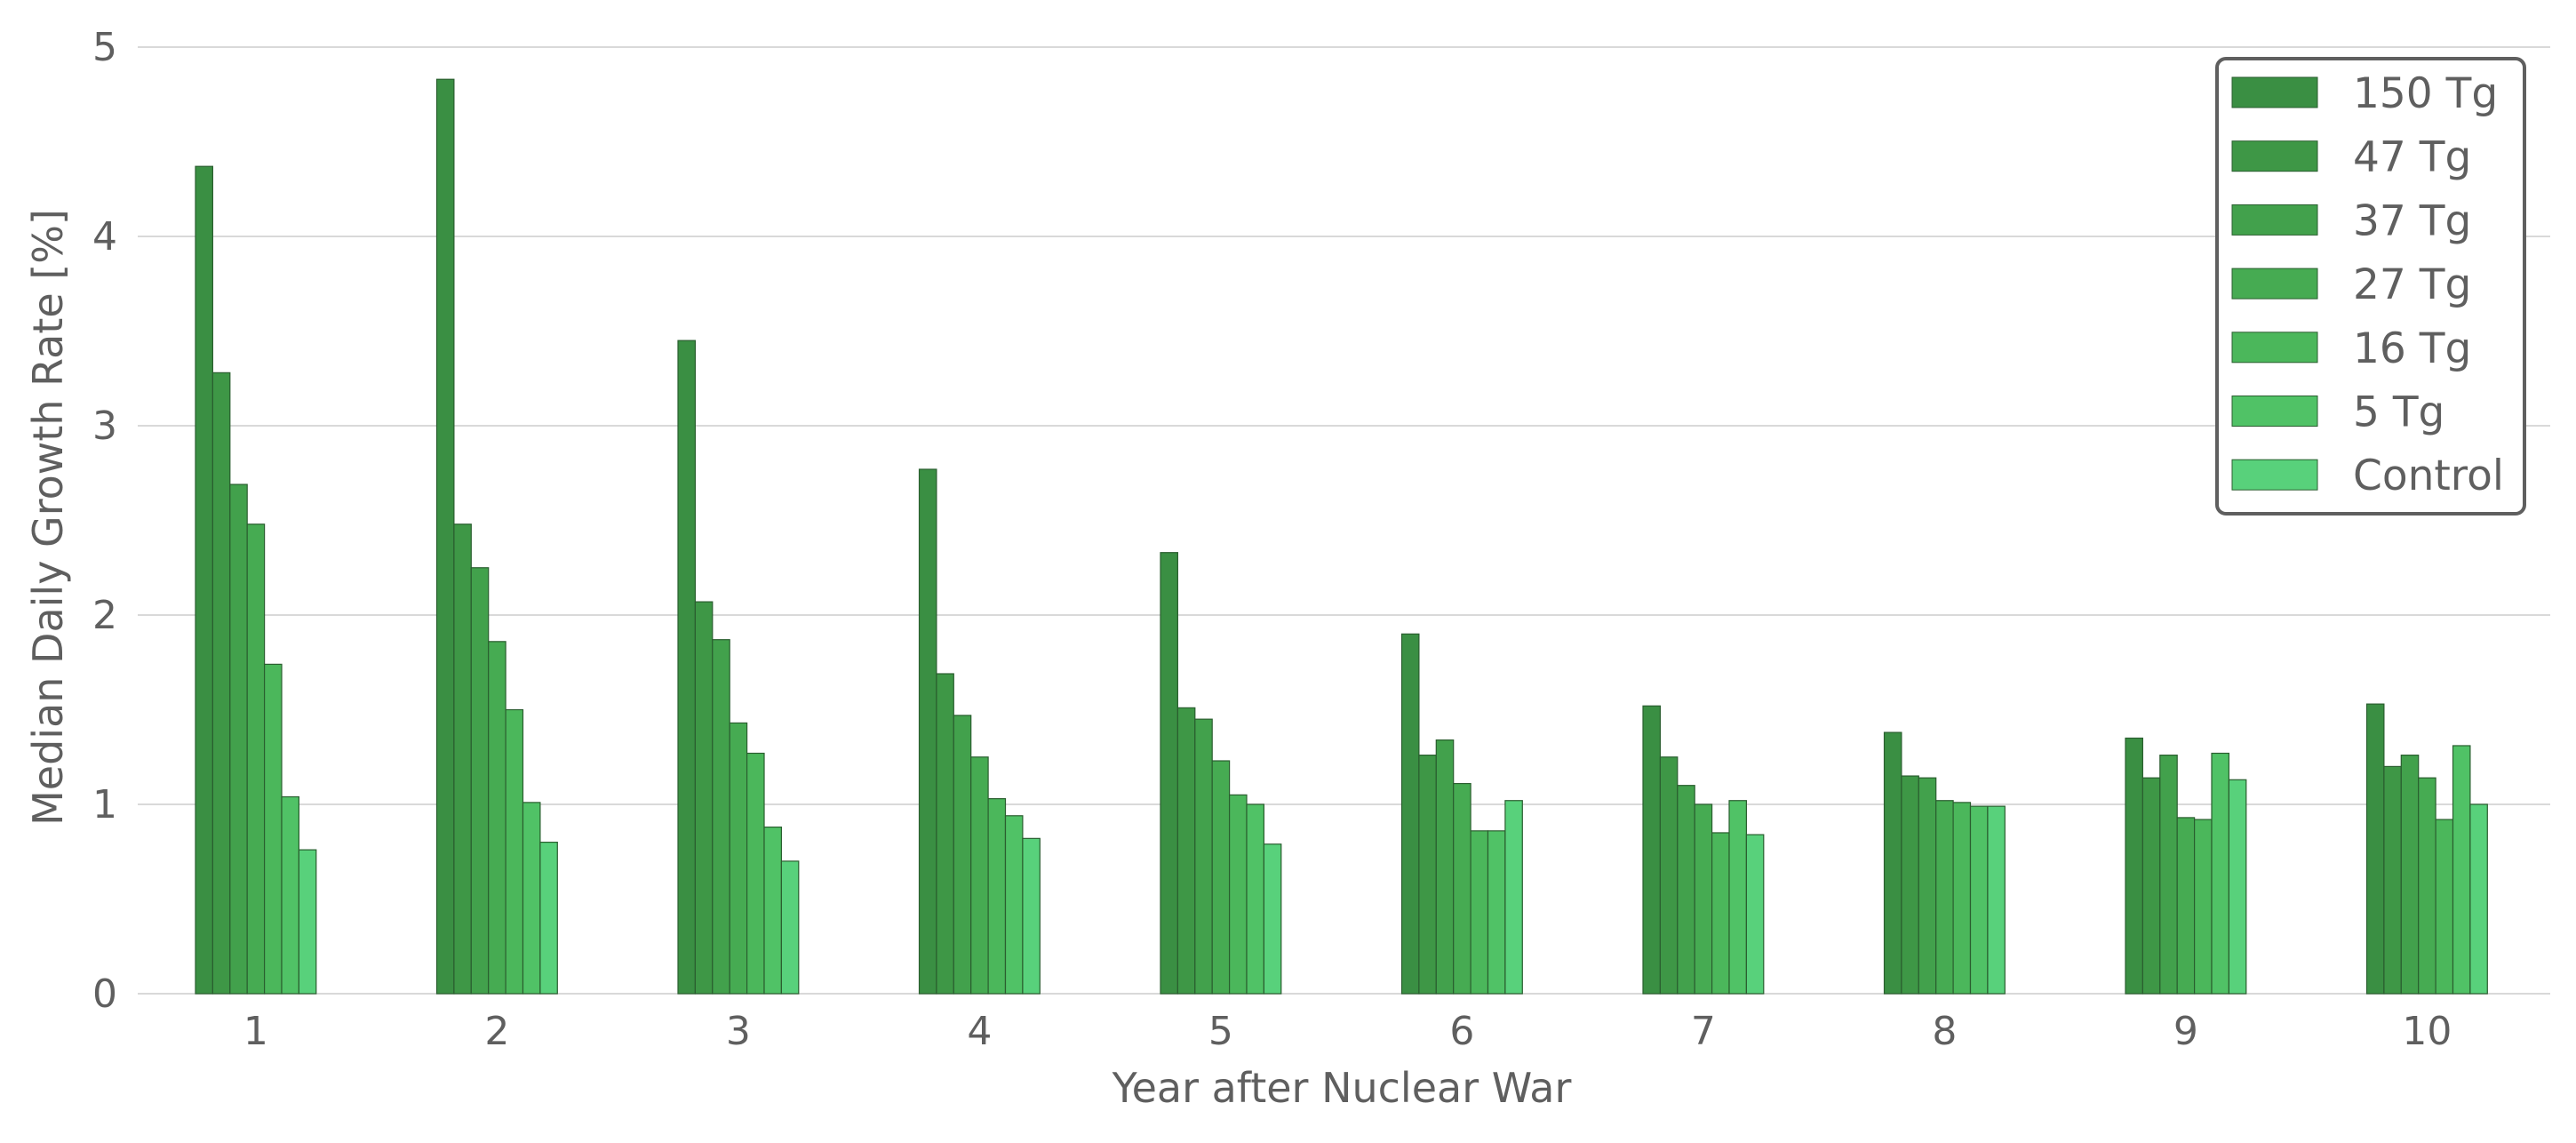 This screenshot has width=2576, height=1143. I want to click on legend-label: 5 Tg, so click(2398, 412).